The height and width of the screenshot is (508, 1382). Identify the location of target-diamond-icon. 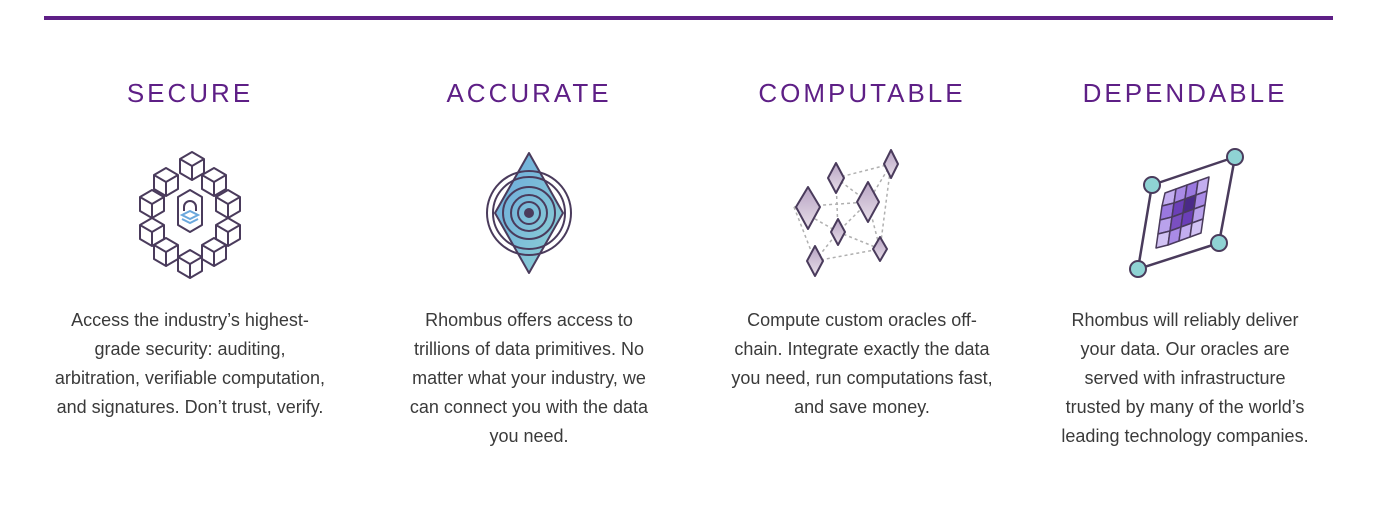
(529, 215).